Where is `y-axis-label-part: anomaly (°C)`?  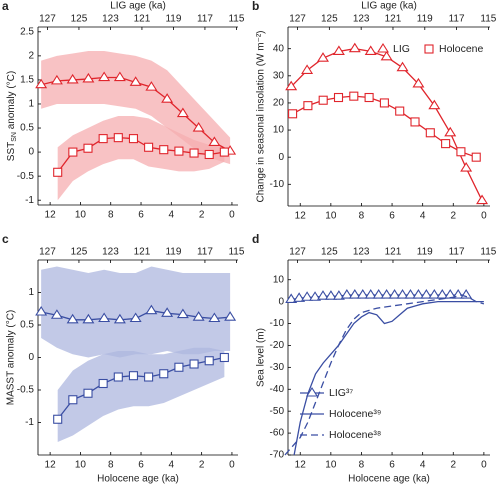
y-axis-label-part: anomaly (°C) is located at coordinates (11, 101).